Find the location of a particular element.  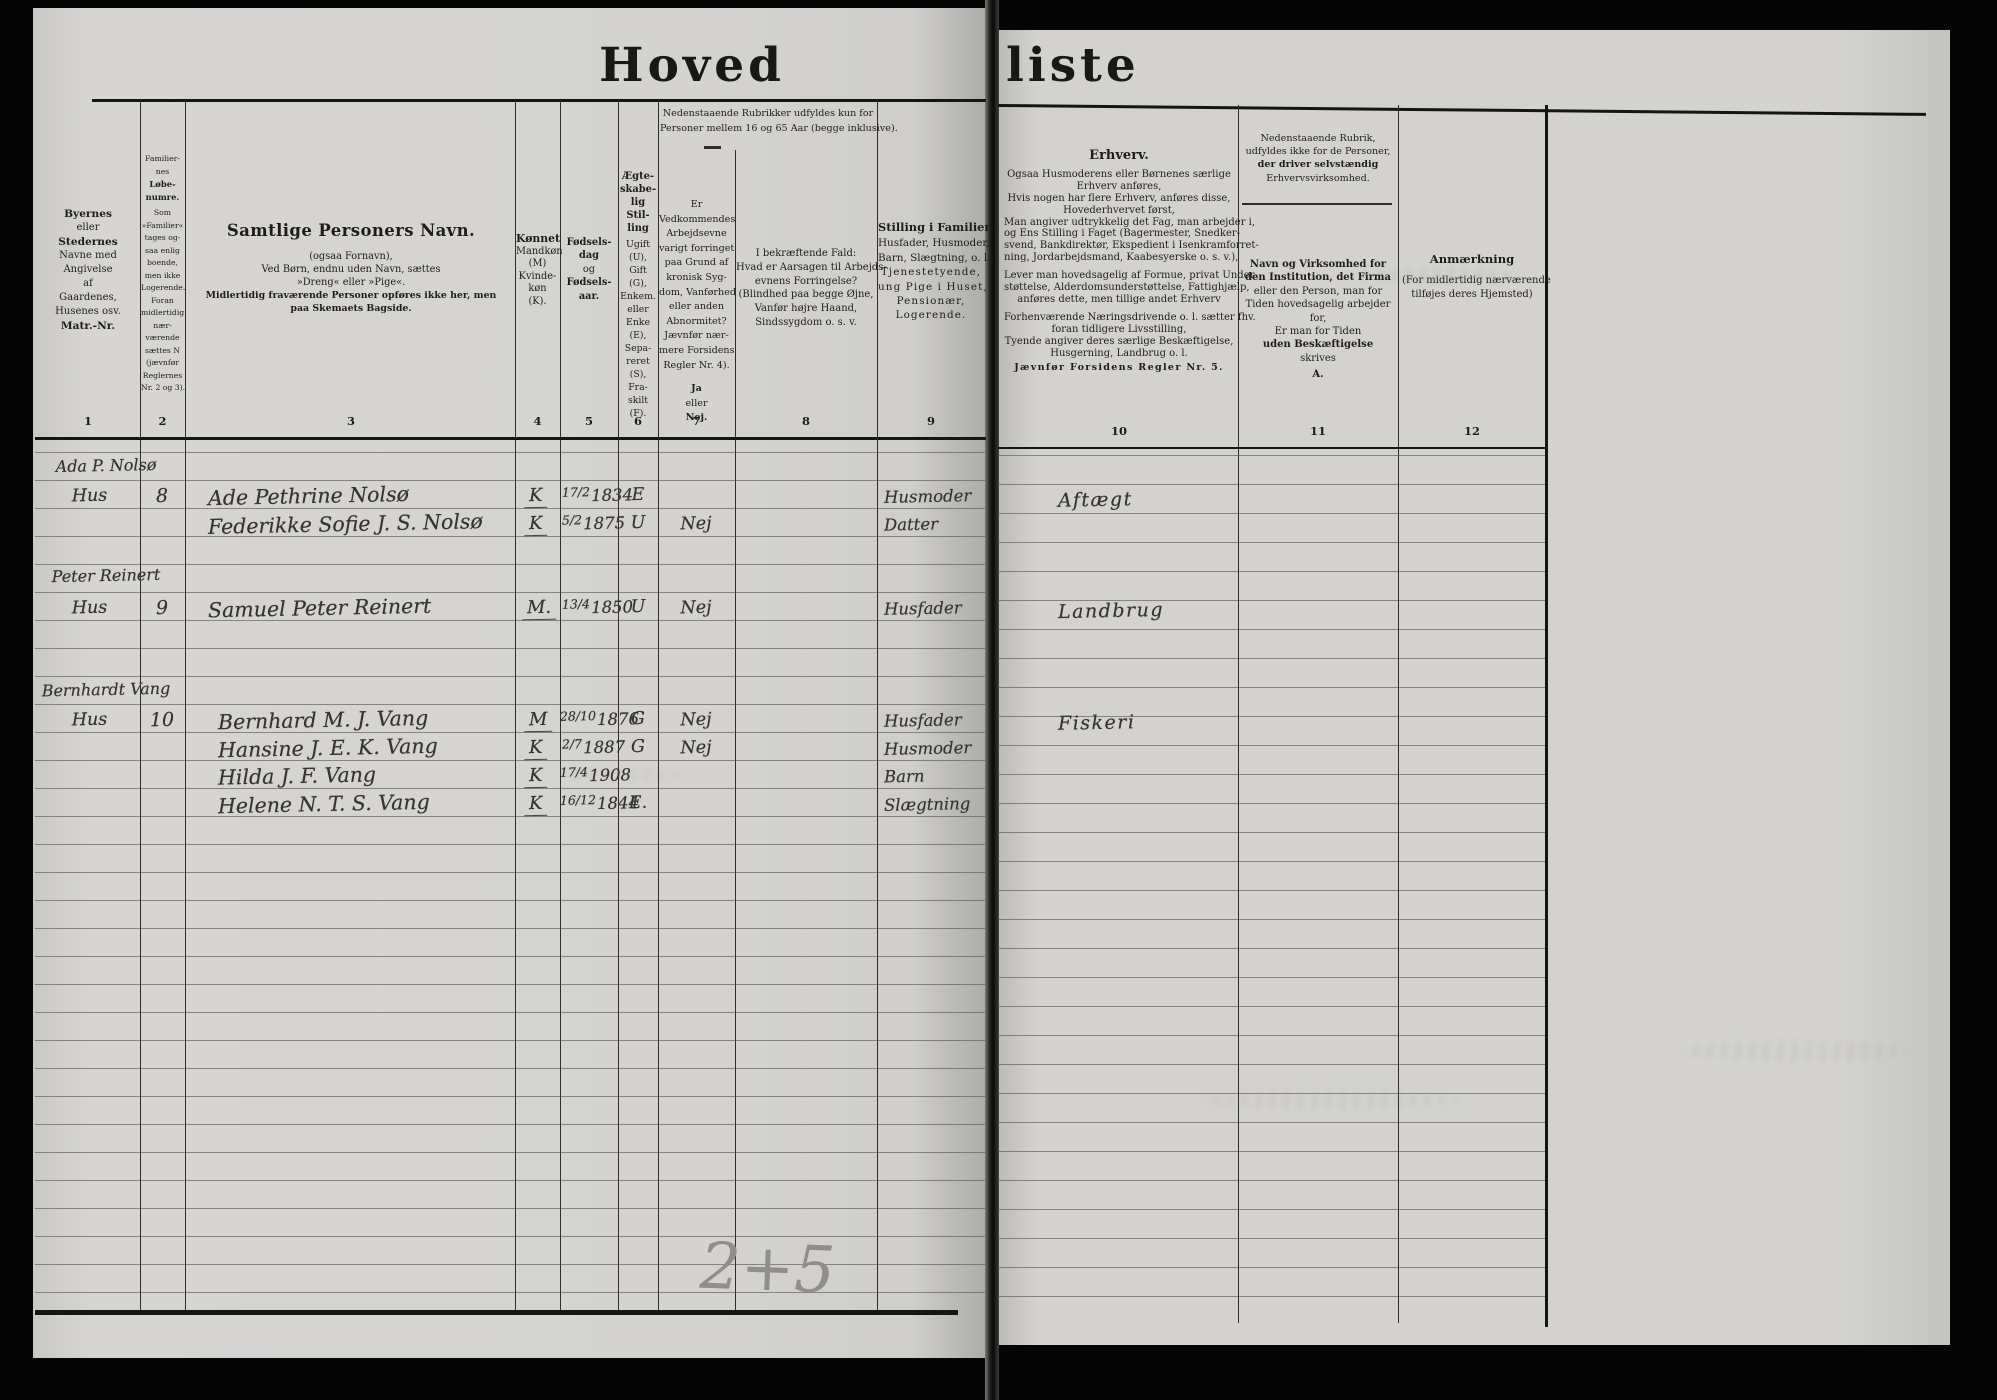

text-line: saa enlig is located at coordinates (162, 250).